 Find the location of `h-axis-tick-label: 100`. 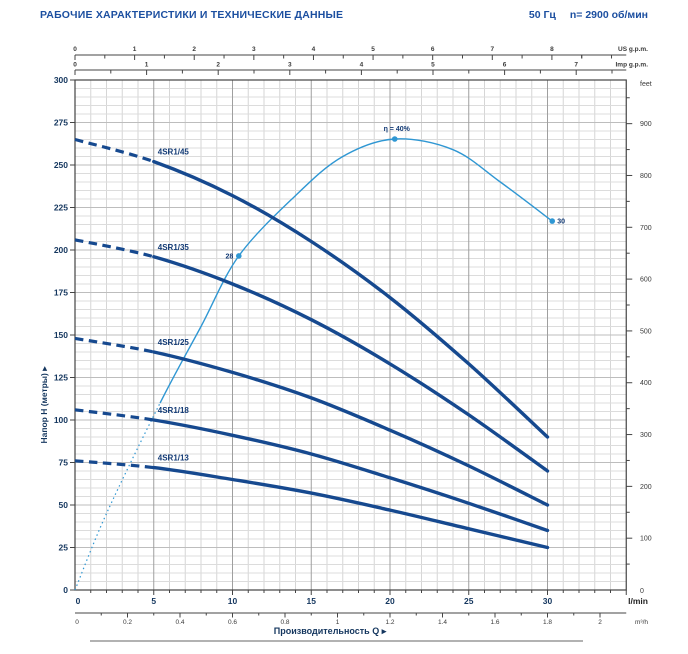

h-axis-tick-label: 100 is located at coordinates (61, 420).